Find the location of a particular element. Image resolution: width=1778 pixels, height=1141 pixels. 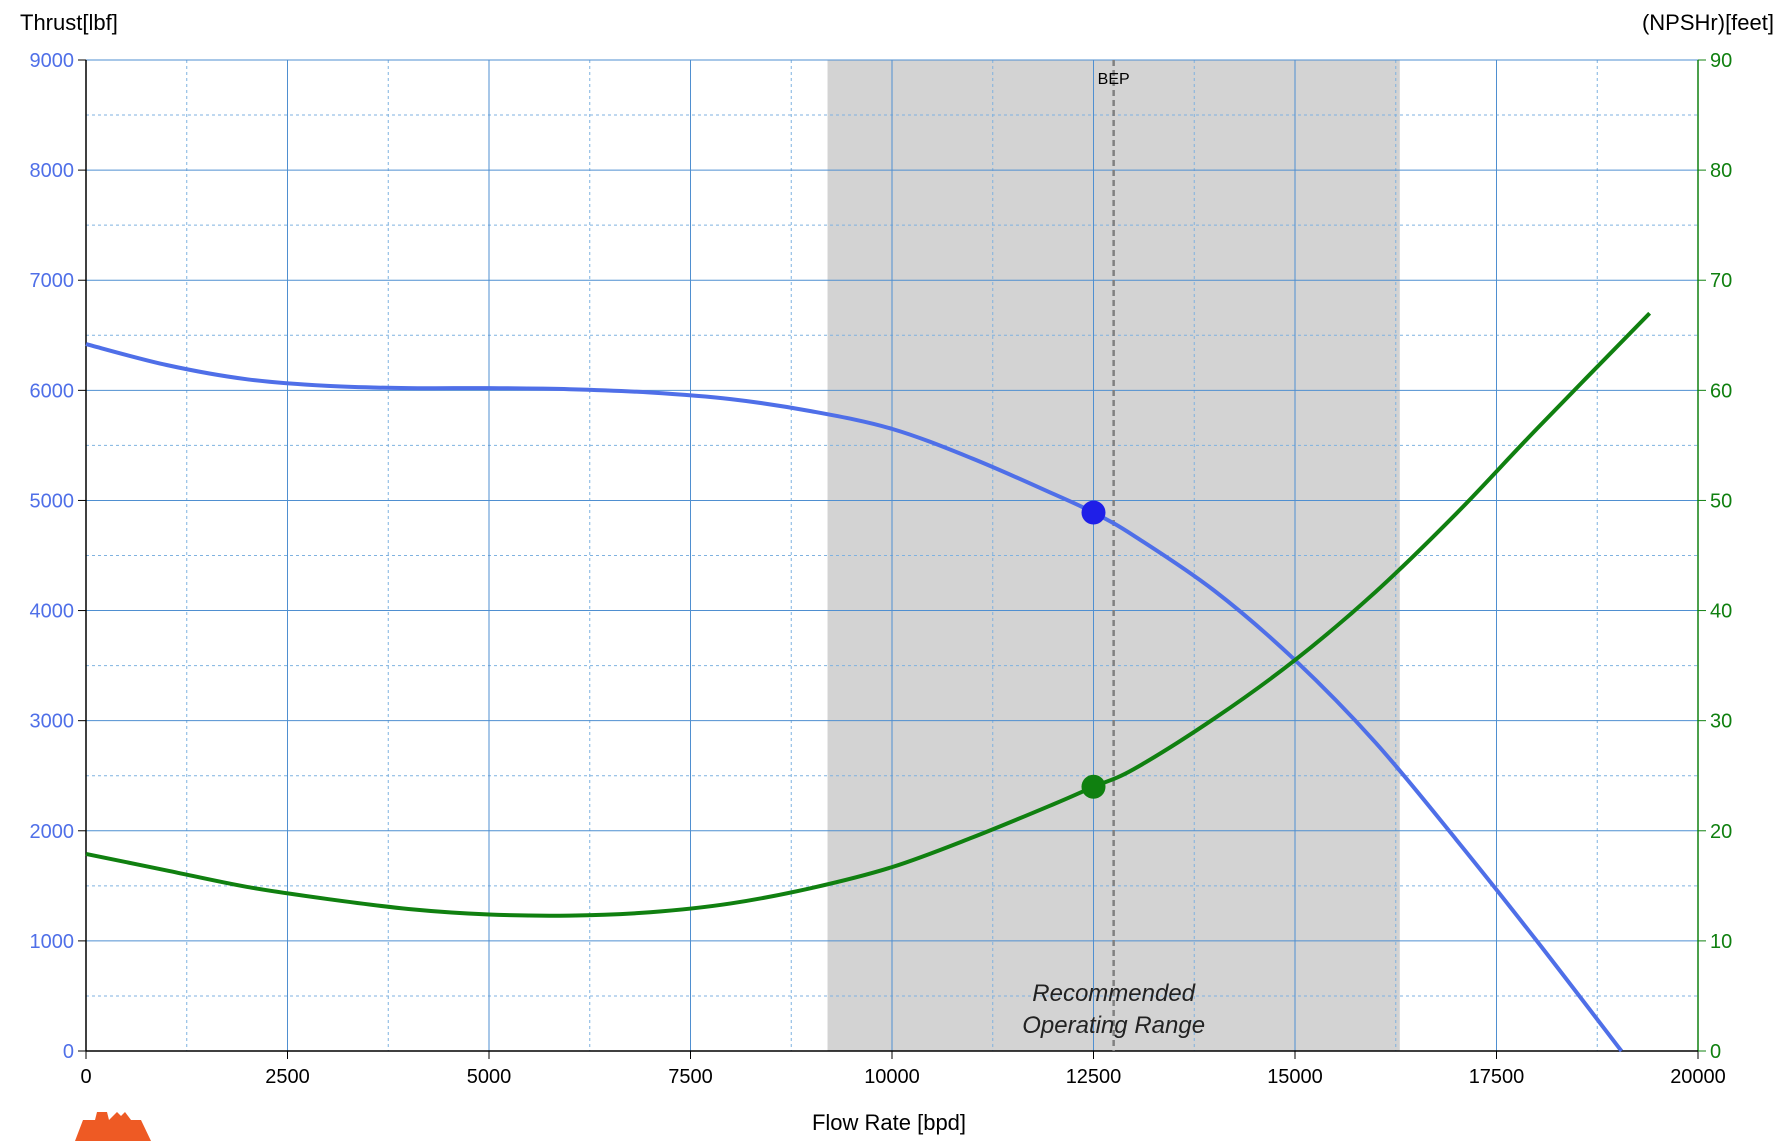

left-tick-label: 1000 is located at coordinates (52, 942).